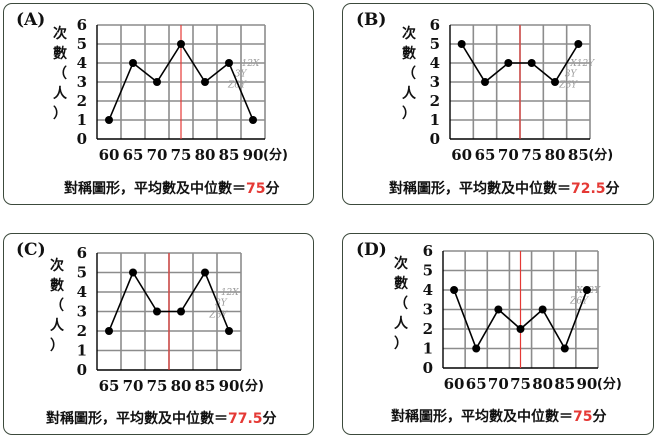 This screenshot has width=657, height=439. I want to click on chart-d: X12YZ6Y012345660657075808590(分), so click(522, 317).